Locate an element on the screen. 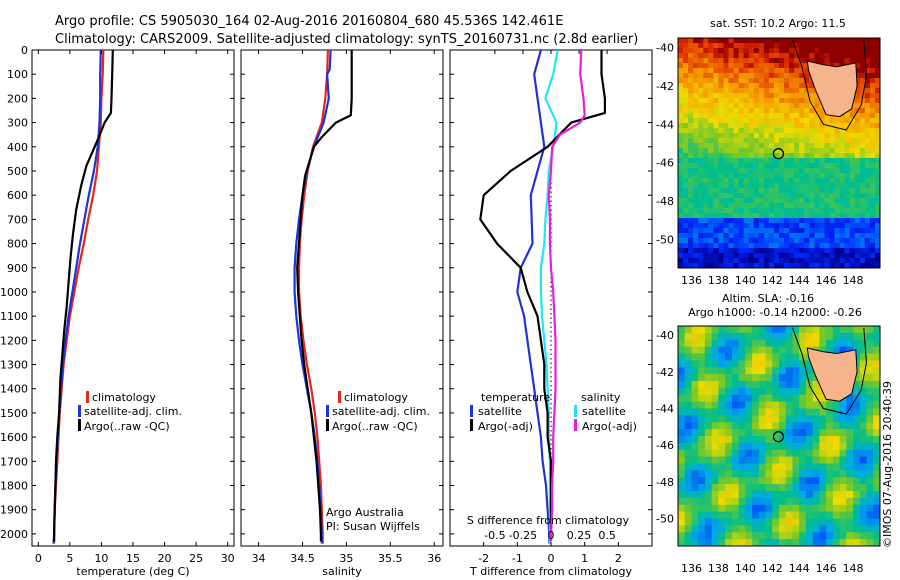 This screenshot has width=900, height=580. x-tick-label: 35 is located at coordinates (346, 558).